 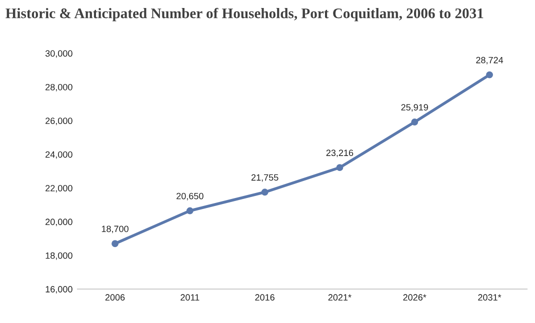 I want to click on text: 28,724, so click(x=490, y=60).